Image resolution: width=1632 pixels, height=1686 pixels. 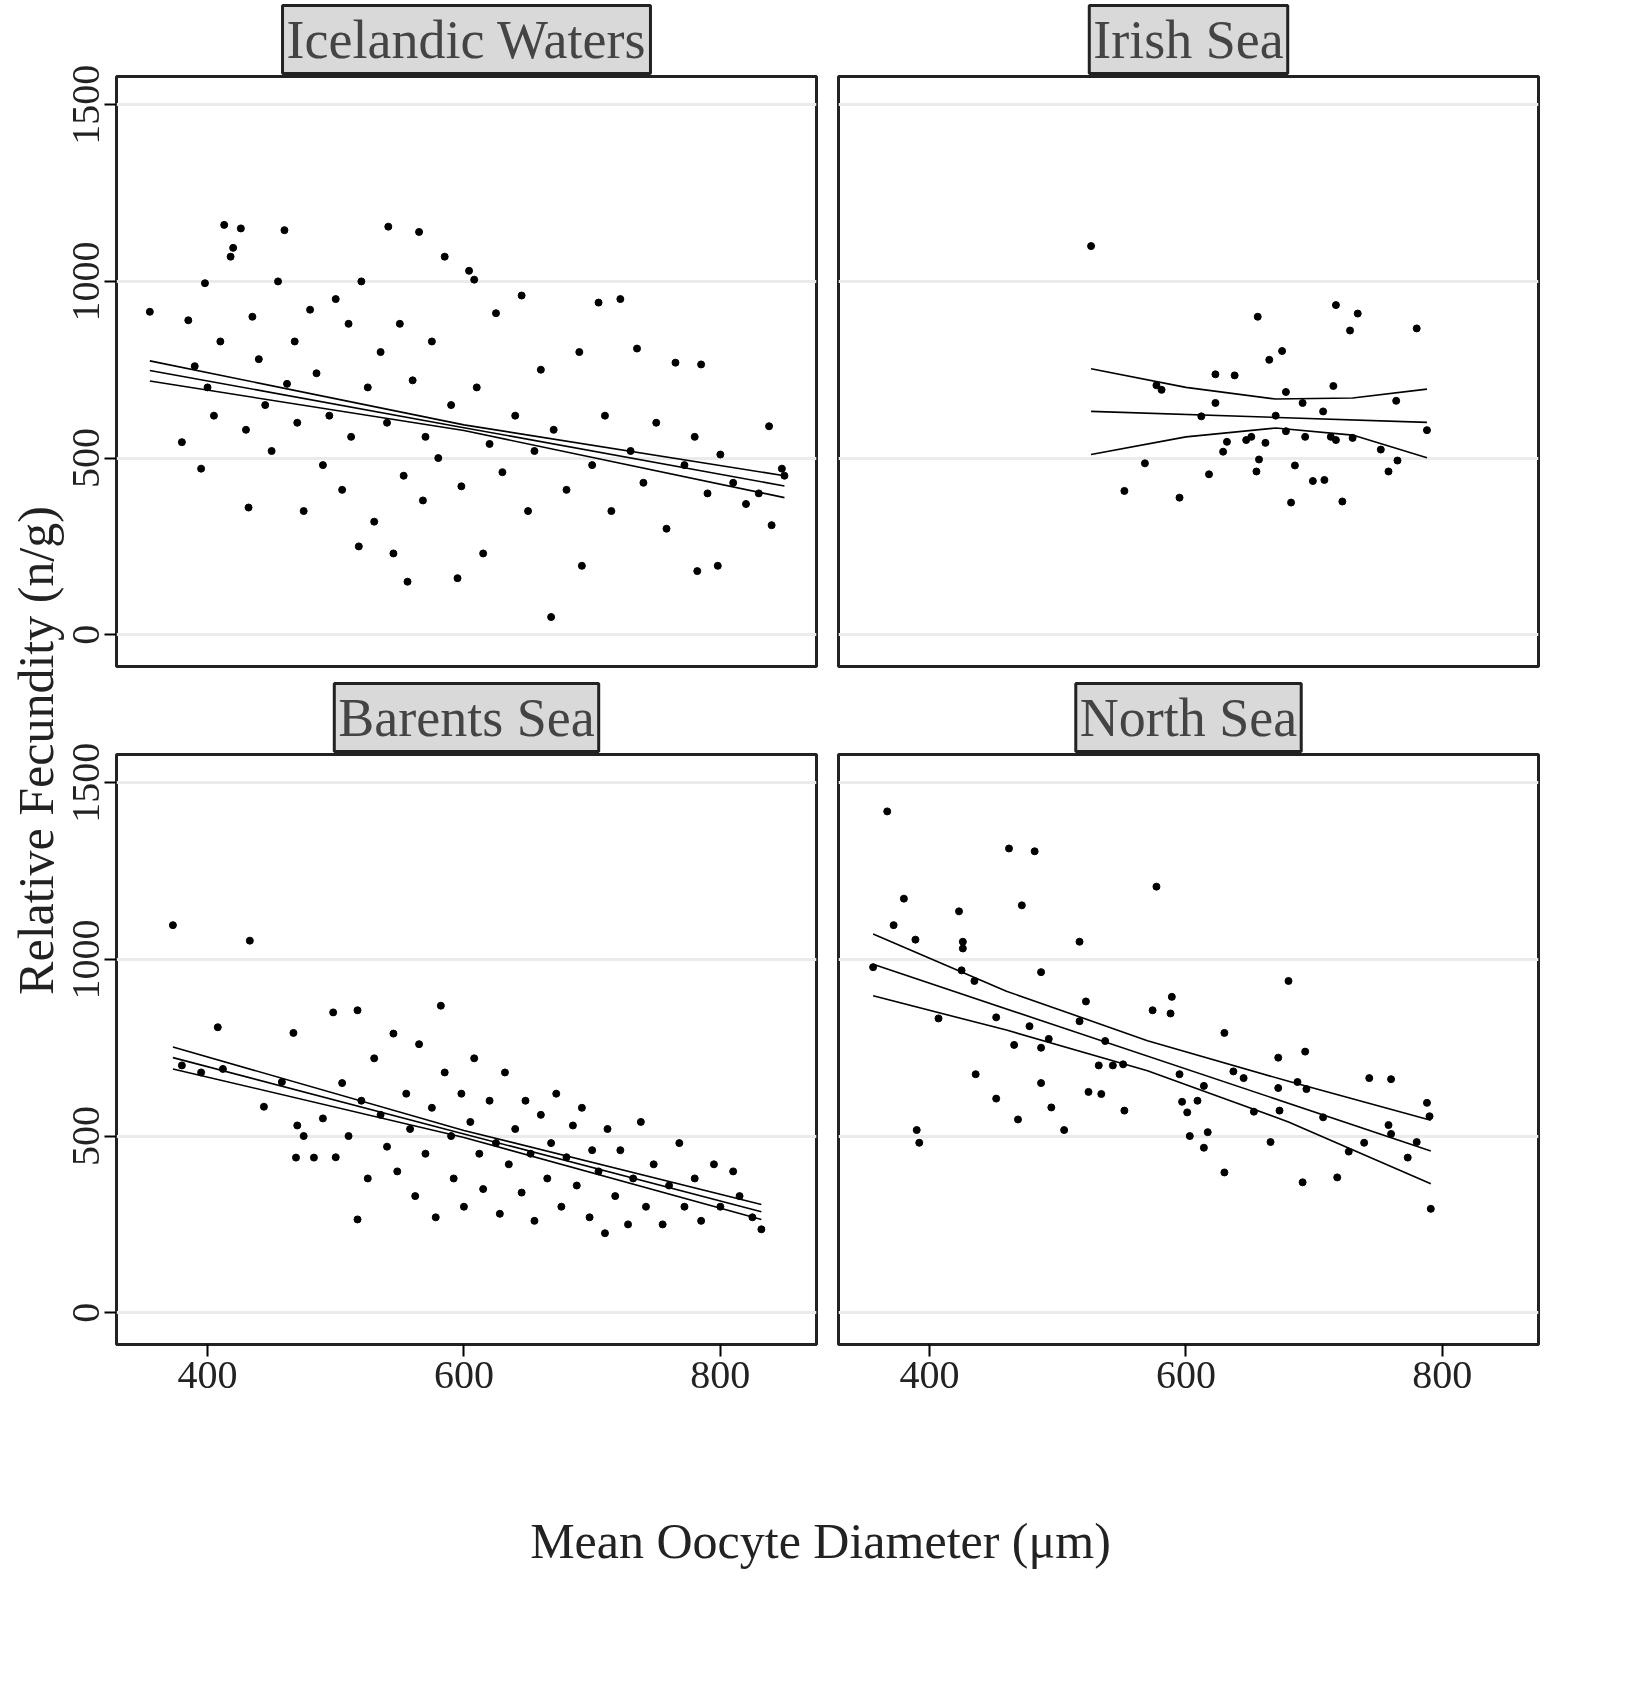 What do you see at coordinates (820, 1540) in the screenshot?
I see `x-axis-title: Mean Oocyte Diameter (μm)` at bounding box center [820, 1540].